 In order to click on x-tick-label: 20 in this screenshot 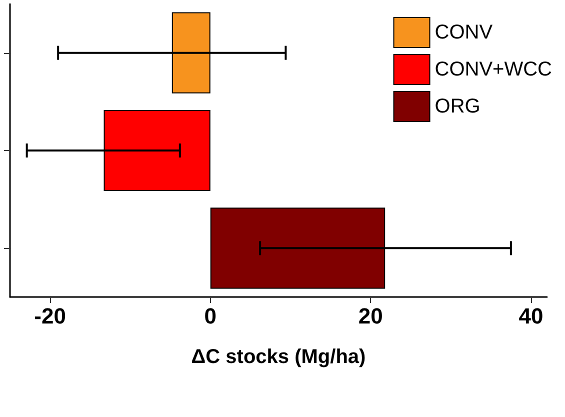, I will do `click(370, 316)`.